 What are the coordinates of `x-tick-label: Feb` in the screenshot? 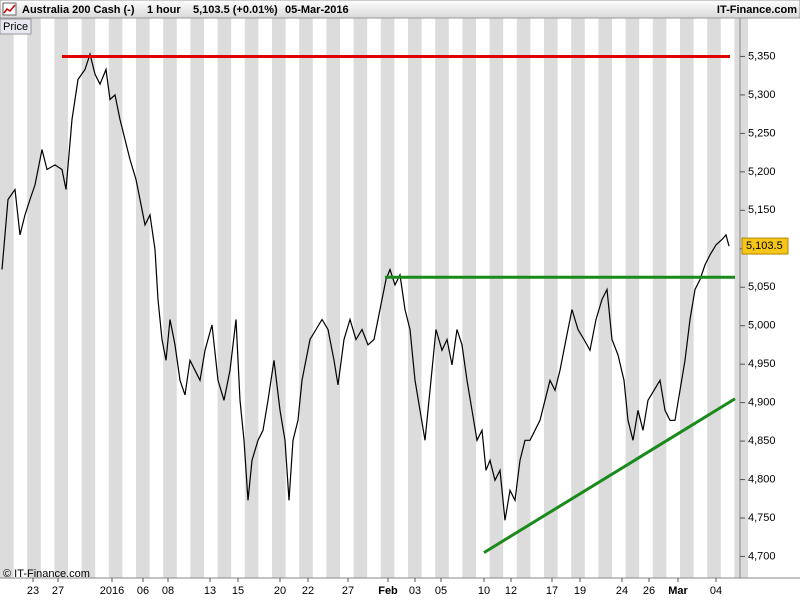 It's located at (388, 591).